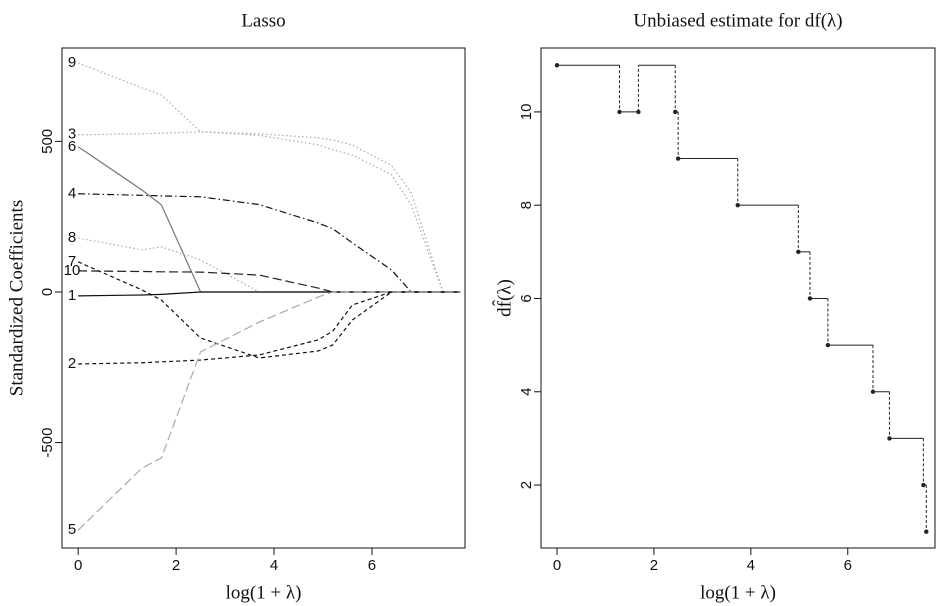 The width and height of the screenshot is (937, 606). What do you see at coordinates (72, 146) in the screenshot?
I see `path-label: 6` at bounding box center [72, 146].